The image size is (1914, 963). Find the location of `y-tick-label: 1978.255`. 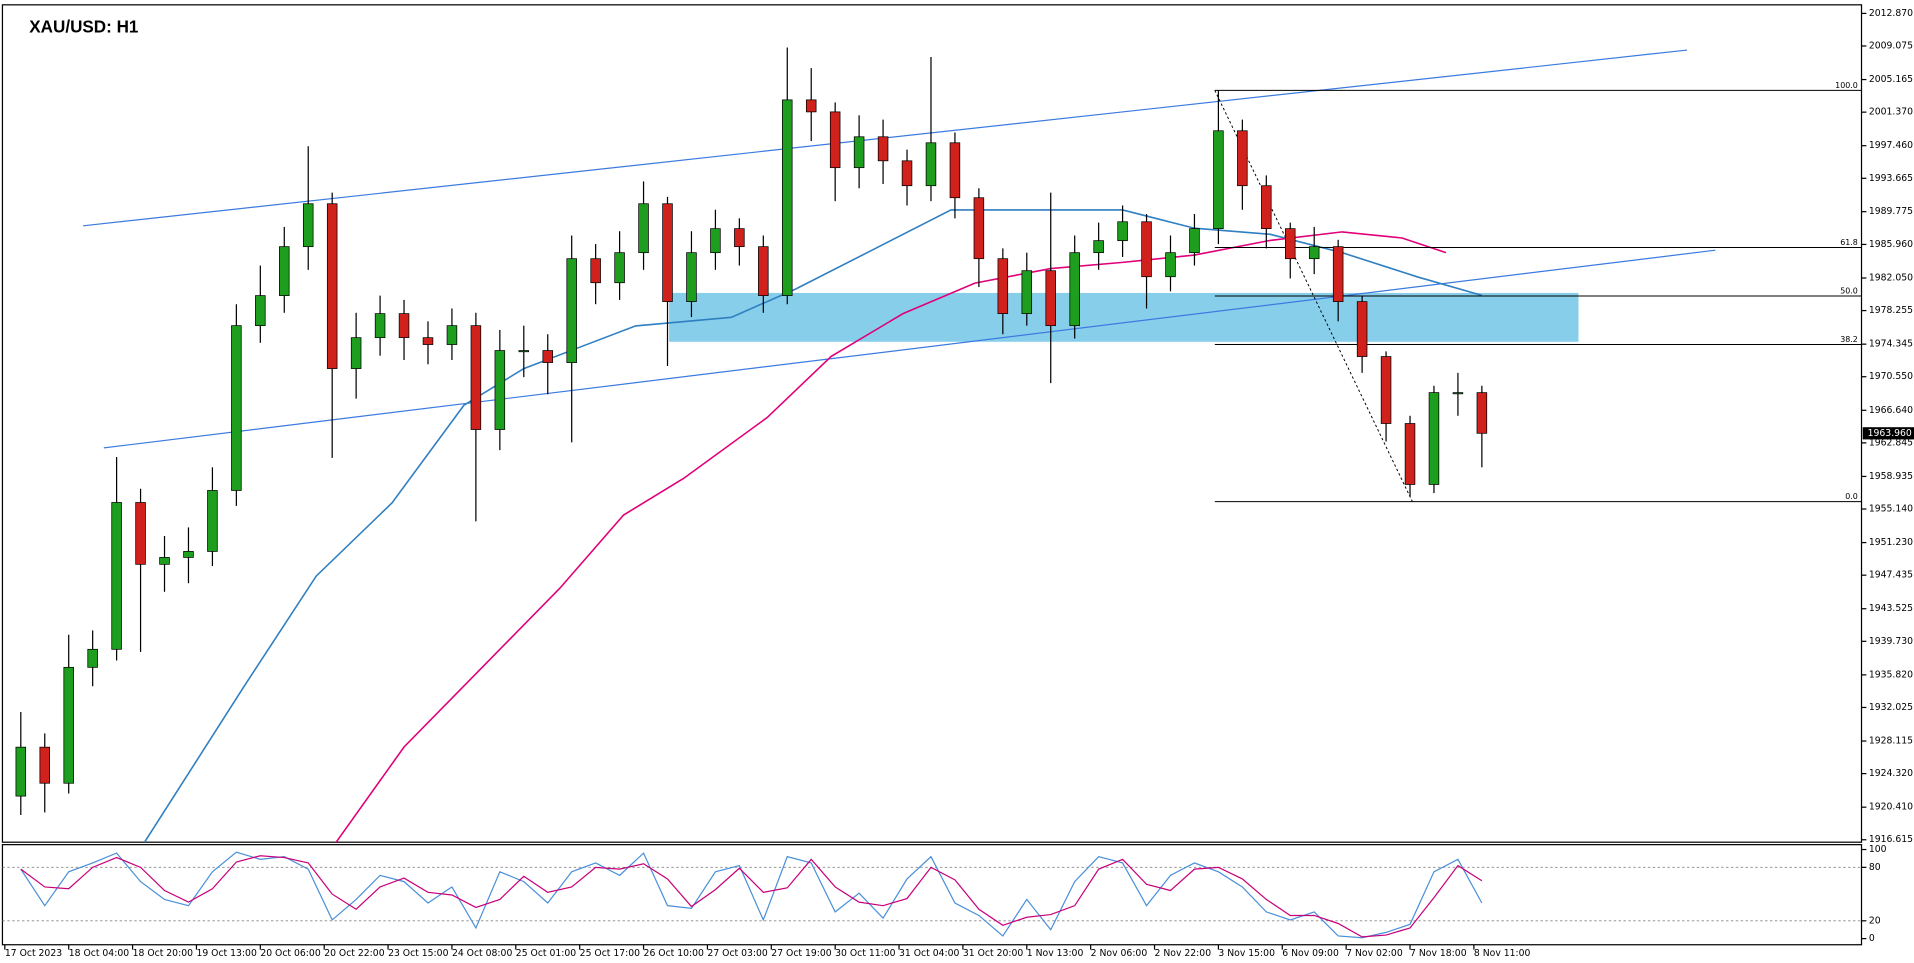

y-tick-label: 1978.255 is located at coordinates (1891, 310).